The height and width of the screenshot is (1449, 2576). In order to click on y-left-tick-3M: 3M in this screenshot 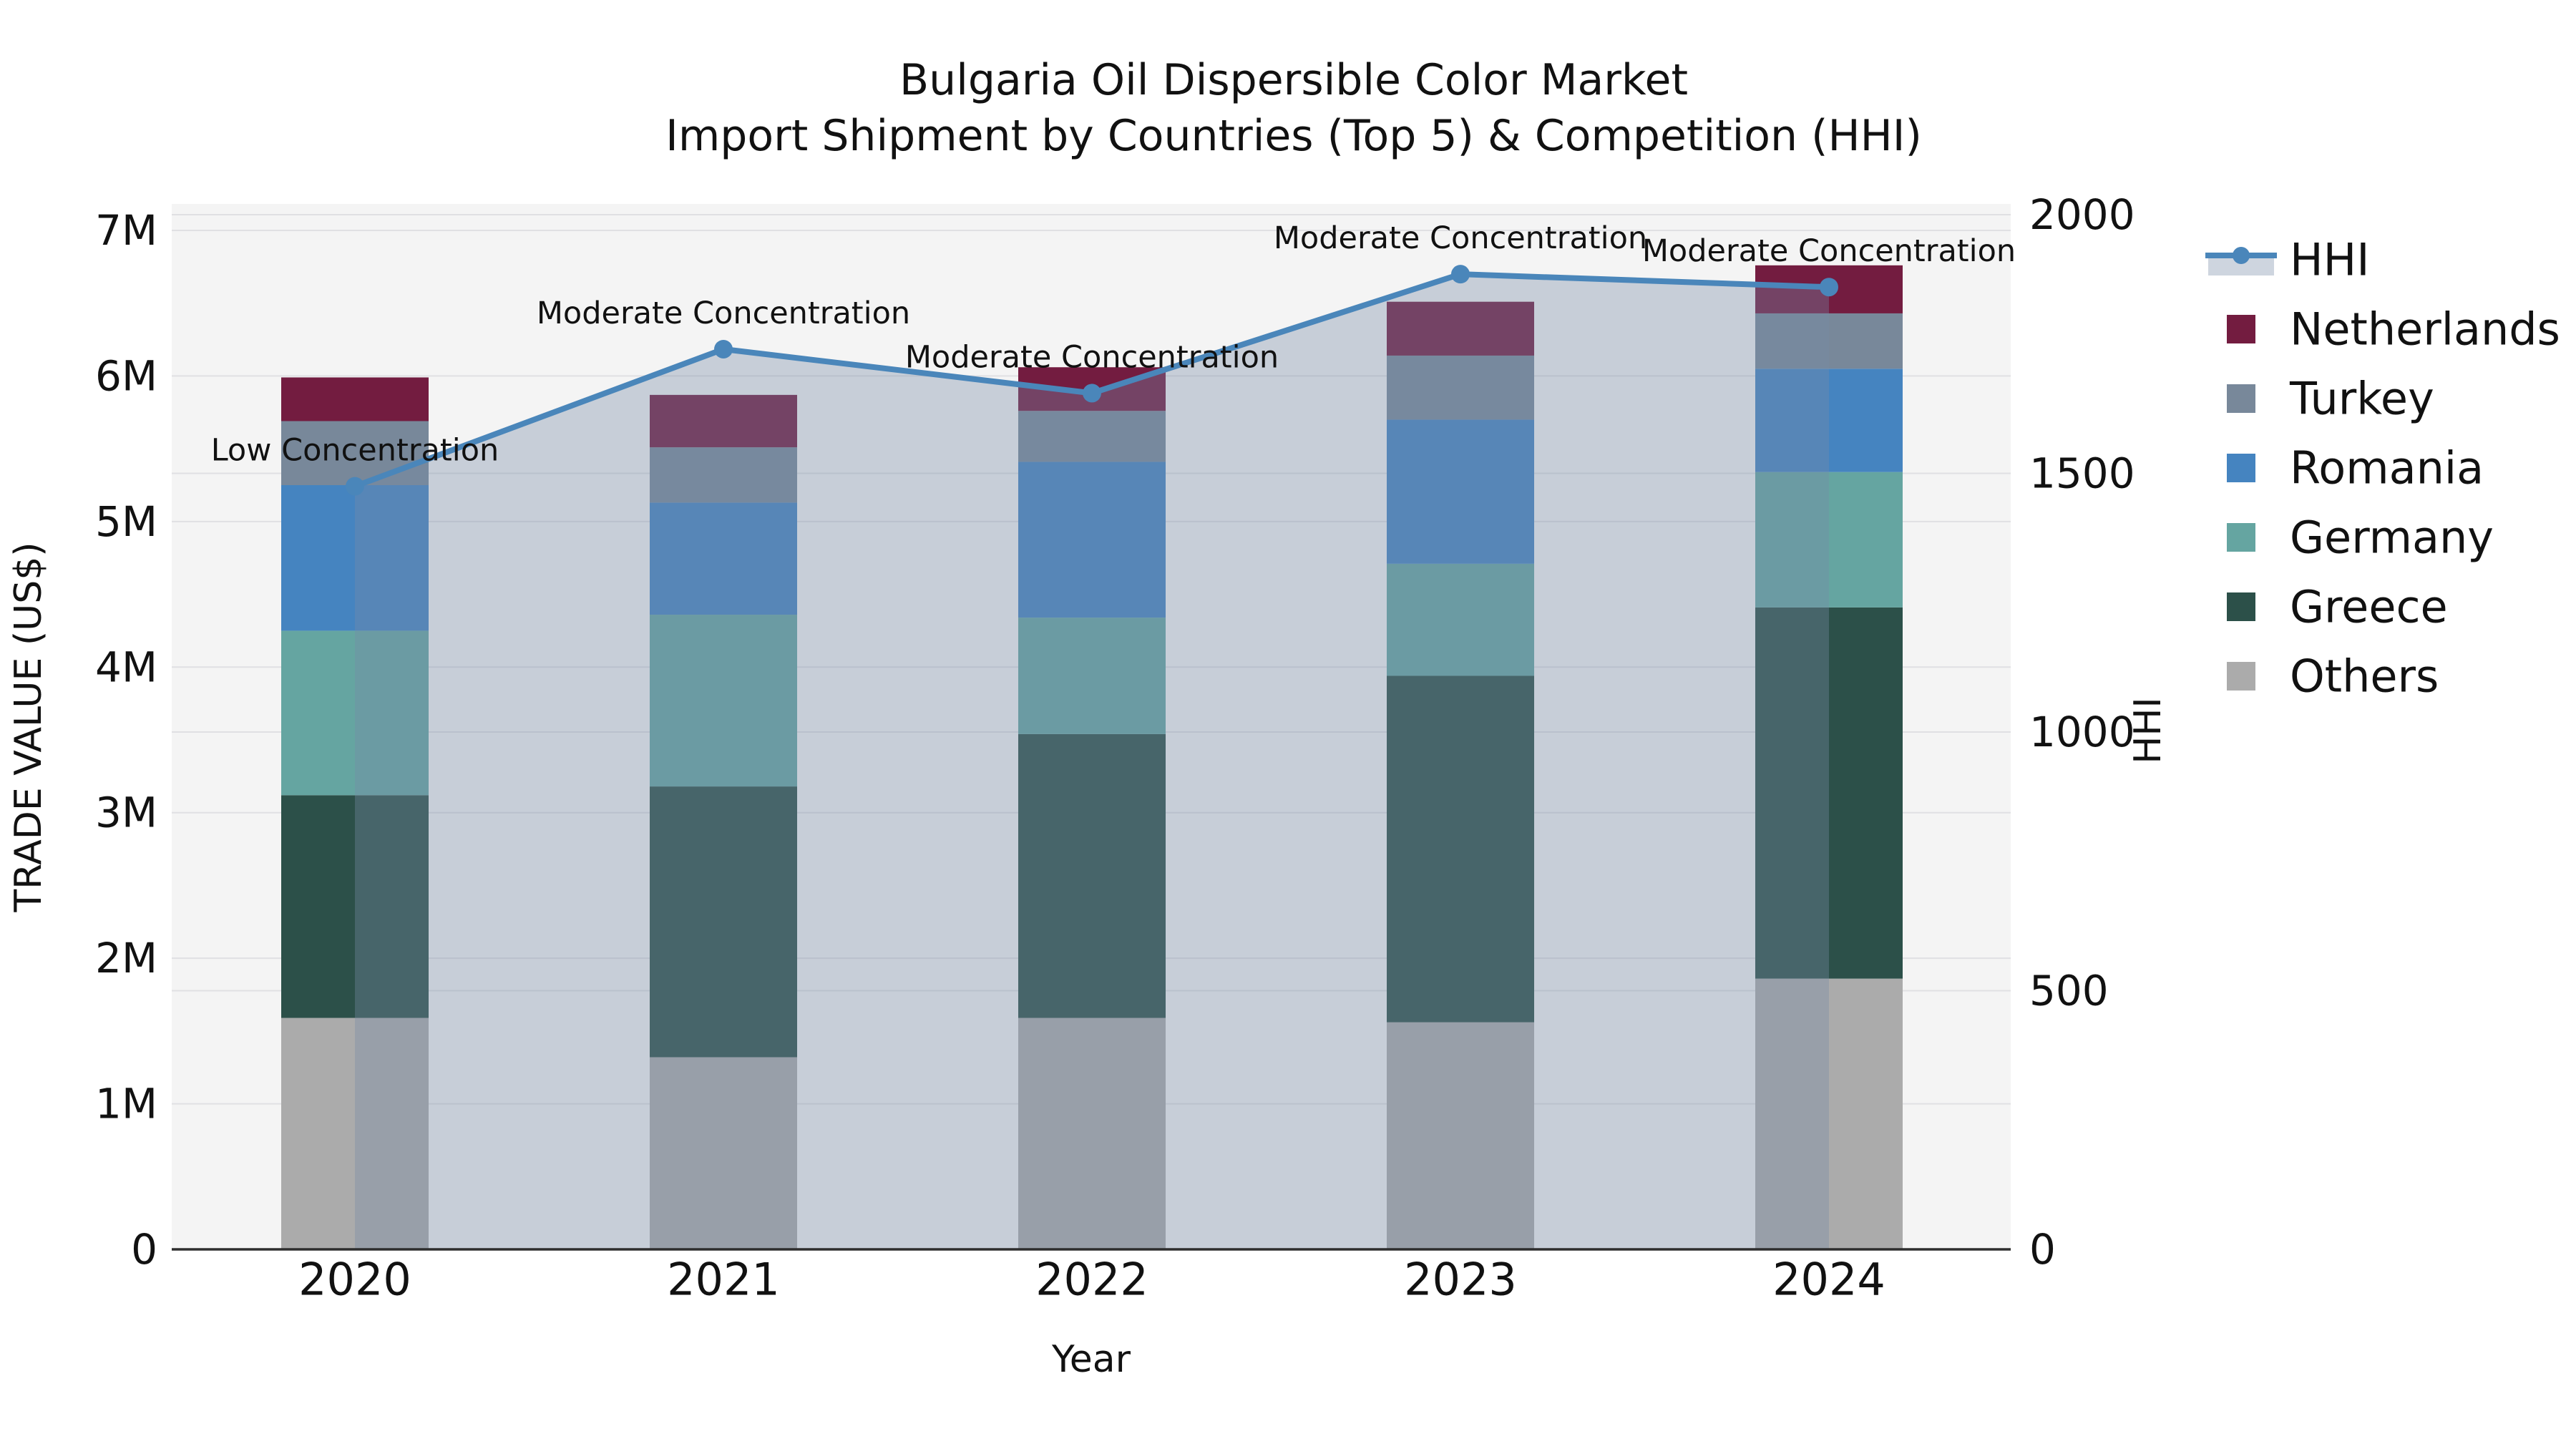, I will do `click(126, 813)`.